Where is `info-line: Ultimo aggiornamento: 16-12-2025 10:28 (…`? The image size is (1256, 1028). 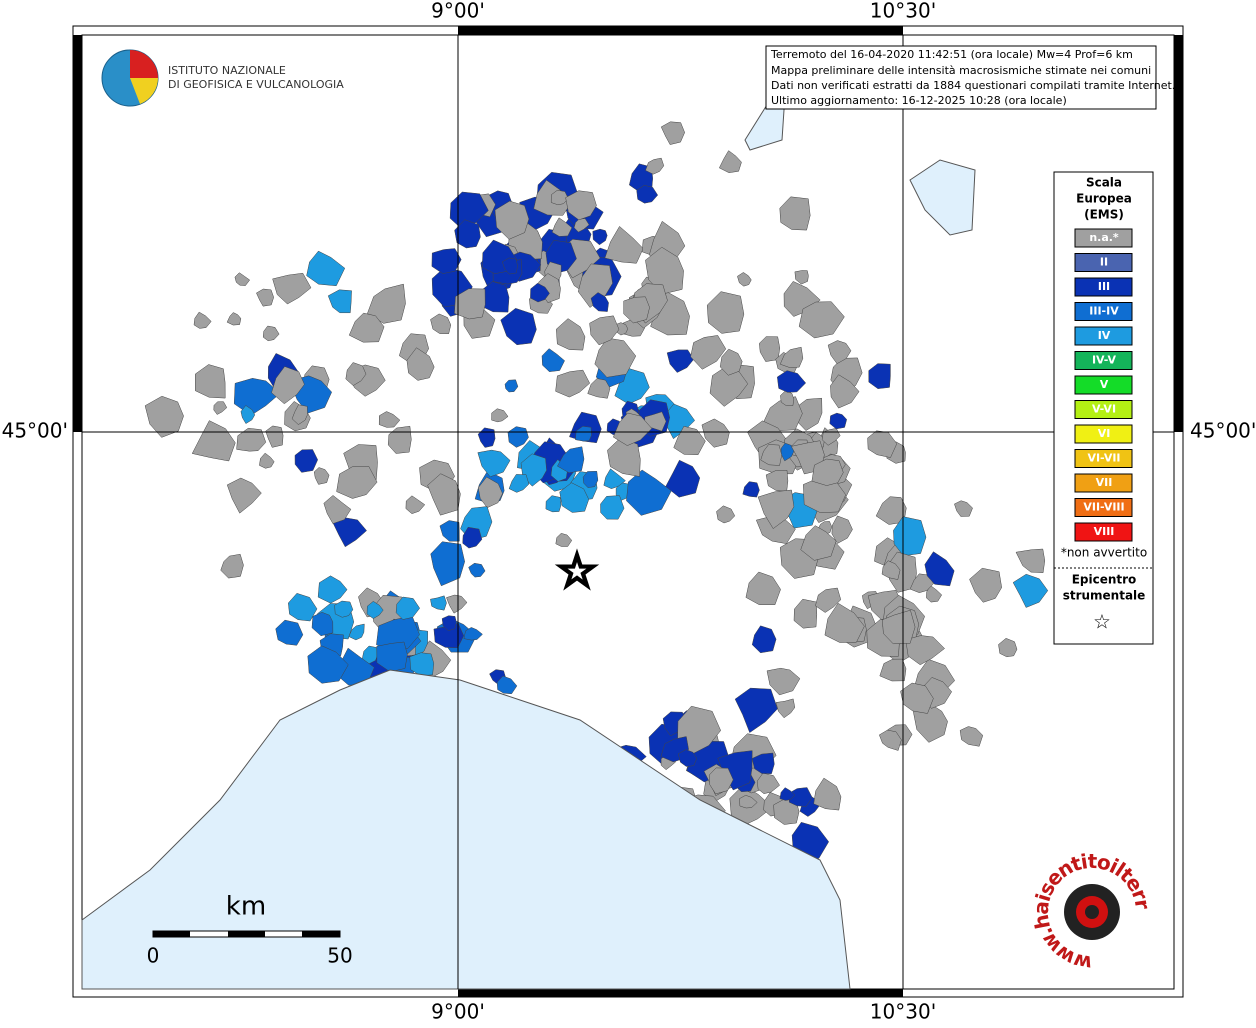 info-line: Ultimo aggiornamento: 16-12-2025 10:28 (… is located at coordinates (919, 100).